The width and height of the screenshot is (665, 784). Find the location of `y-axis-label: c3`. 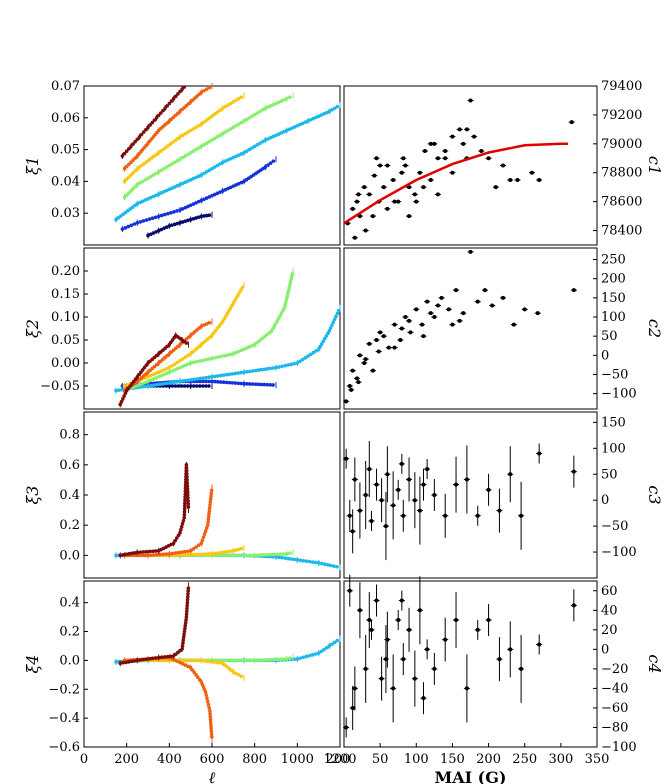

y-axis-label: c3 is located at coordinates (654, 494).